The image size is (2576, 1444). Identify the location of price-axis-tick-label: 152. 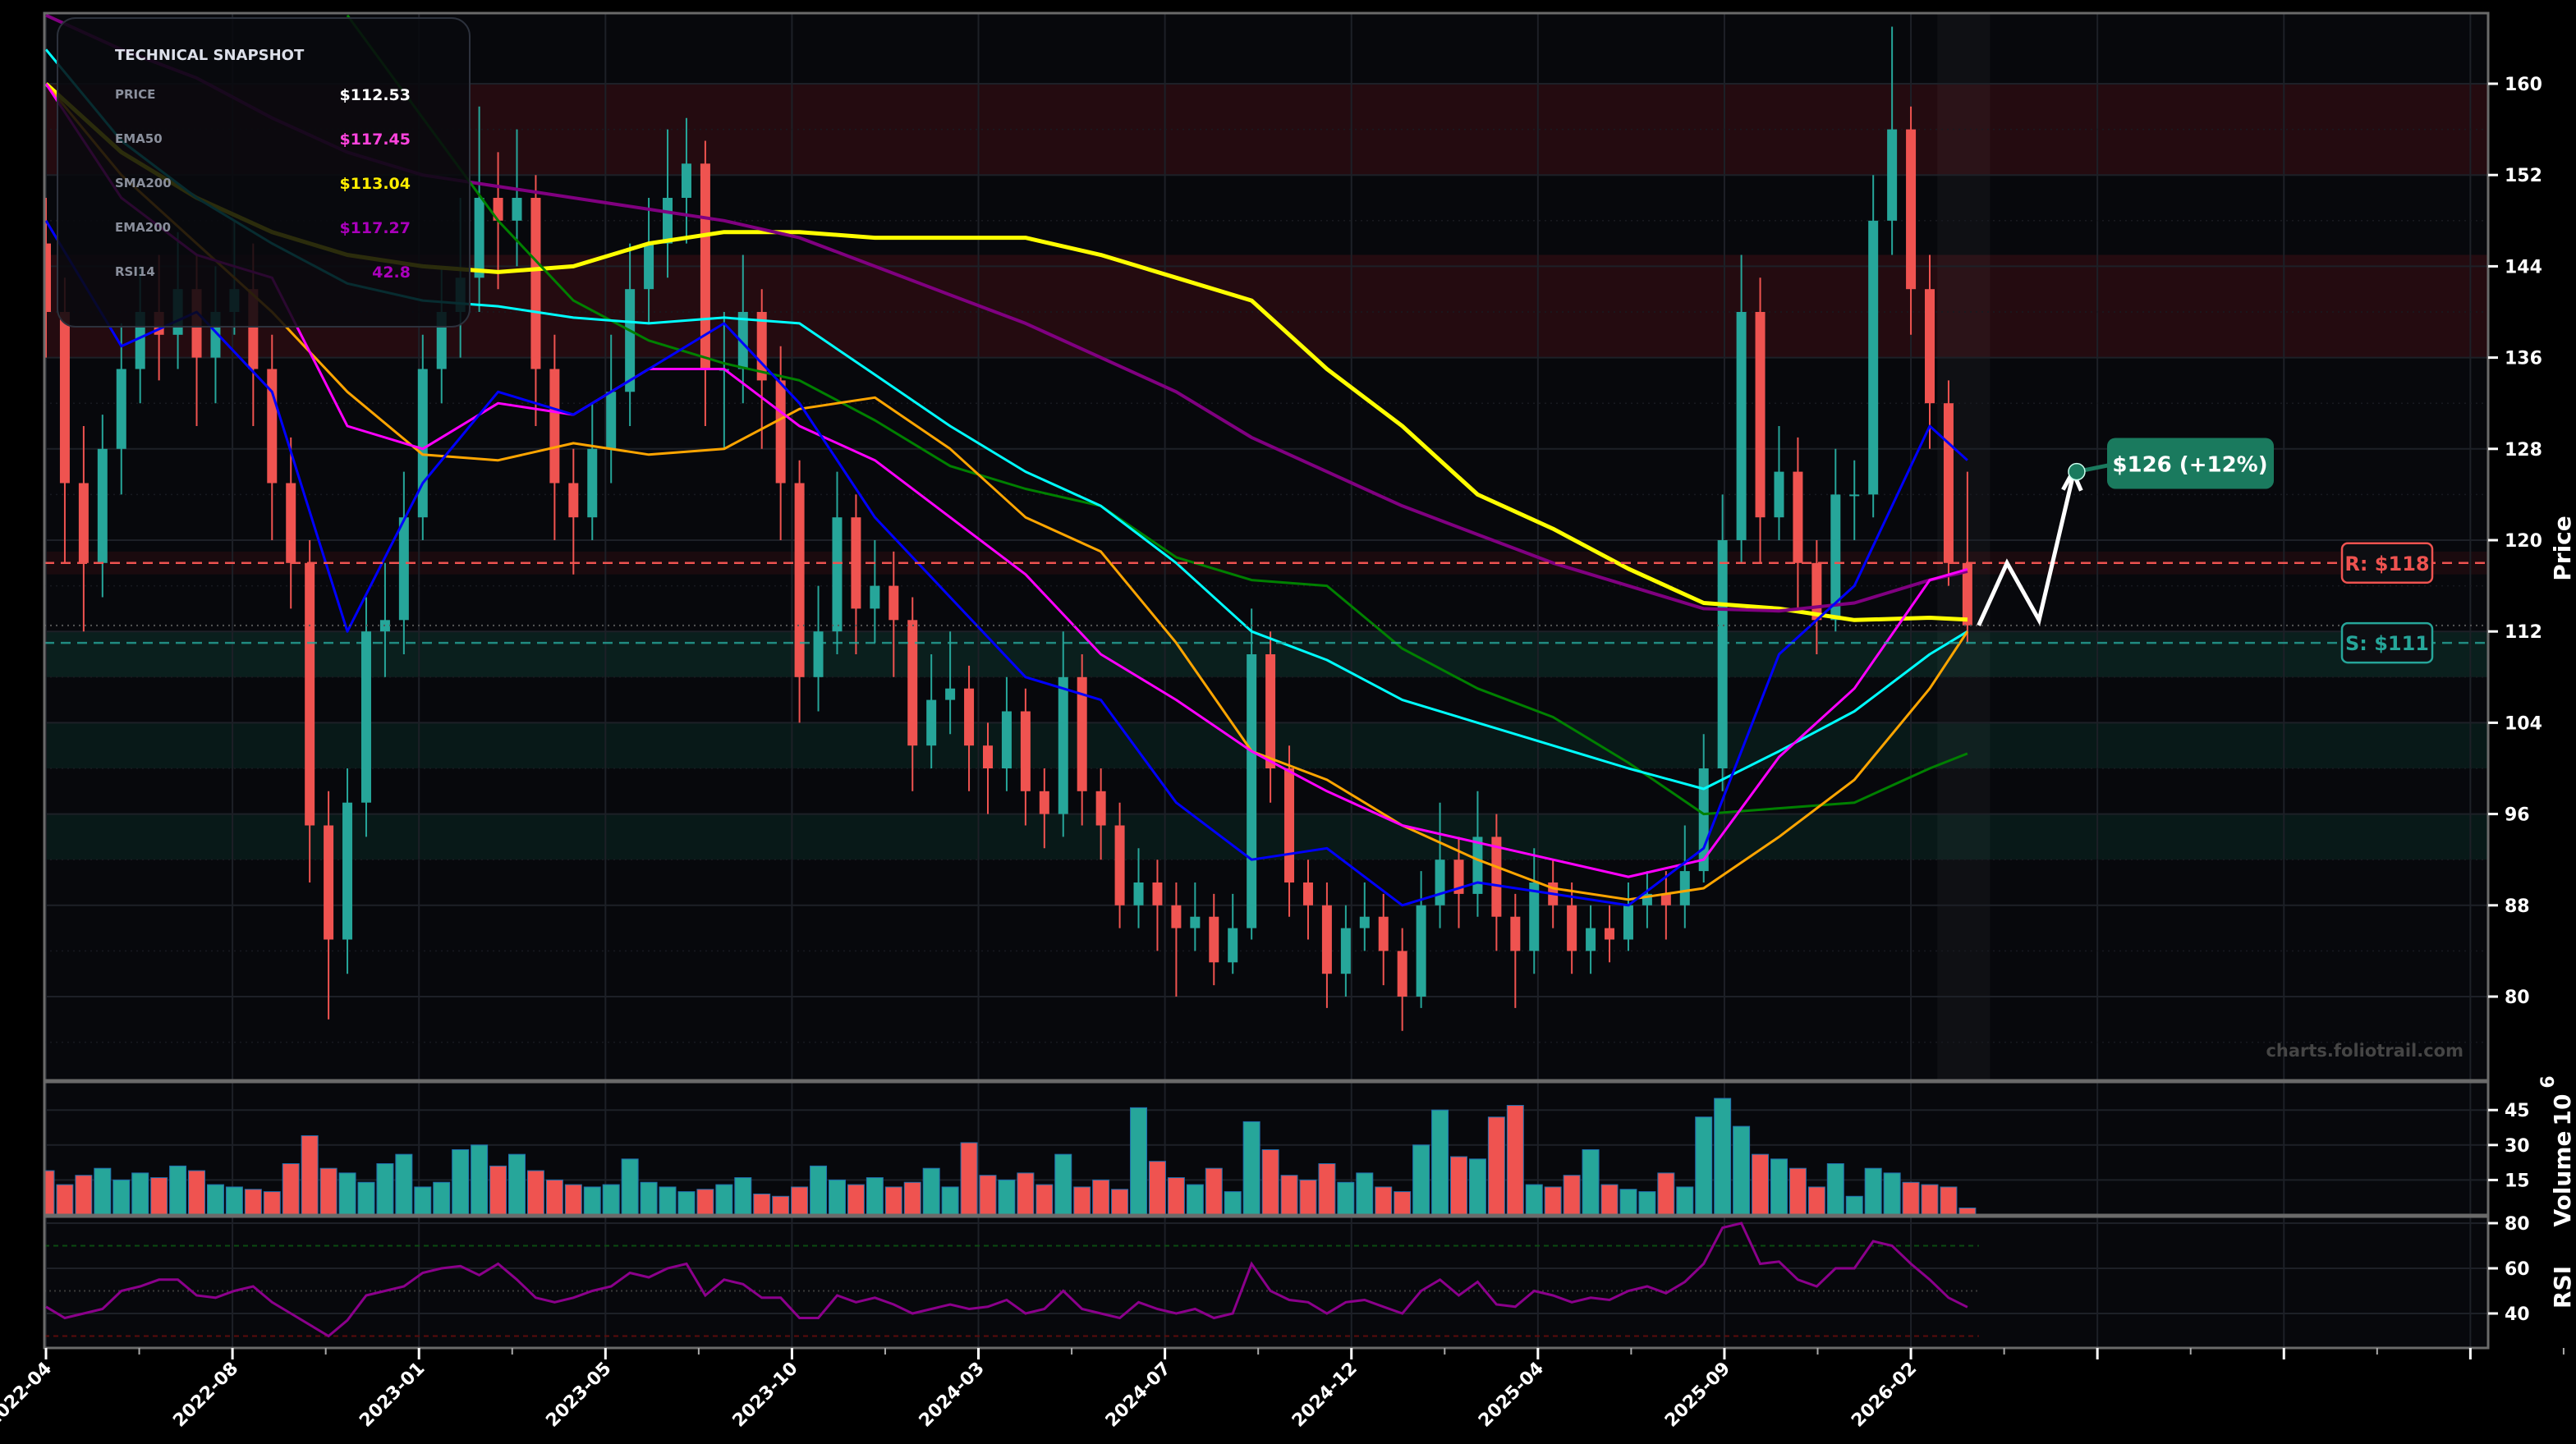
(2523, 176).